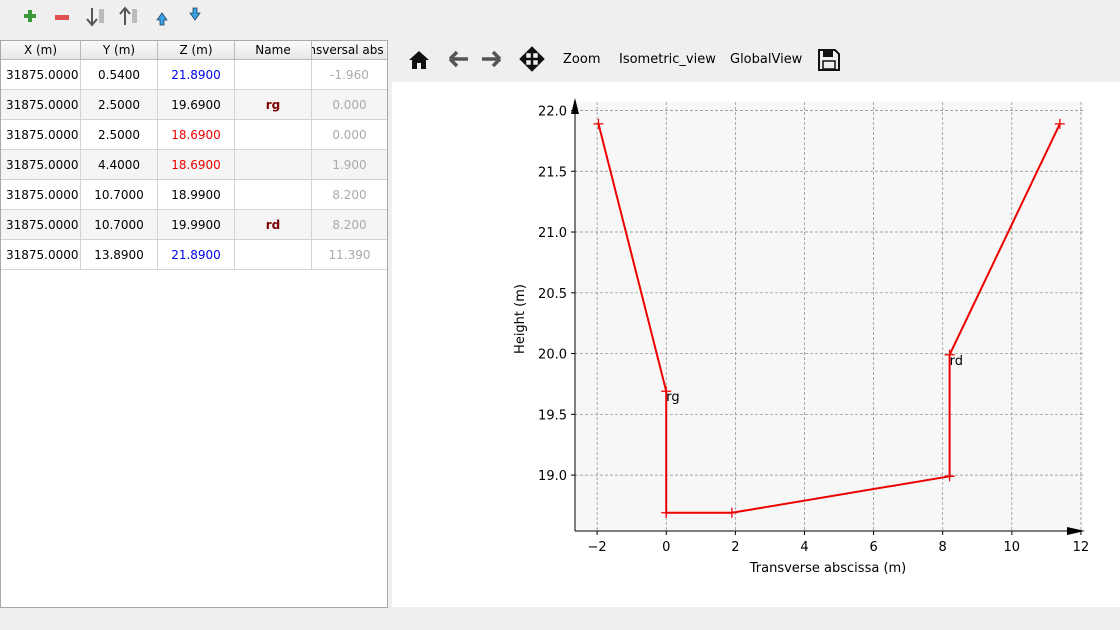  What do you see at coordinates (119, 50) in the screenshot?
I see `column-header: Y (m)` at bounding box center [119, 50].